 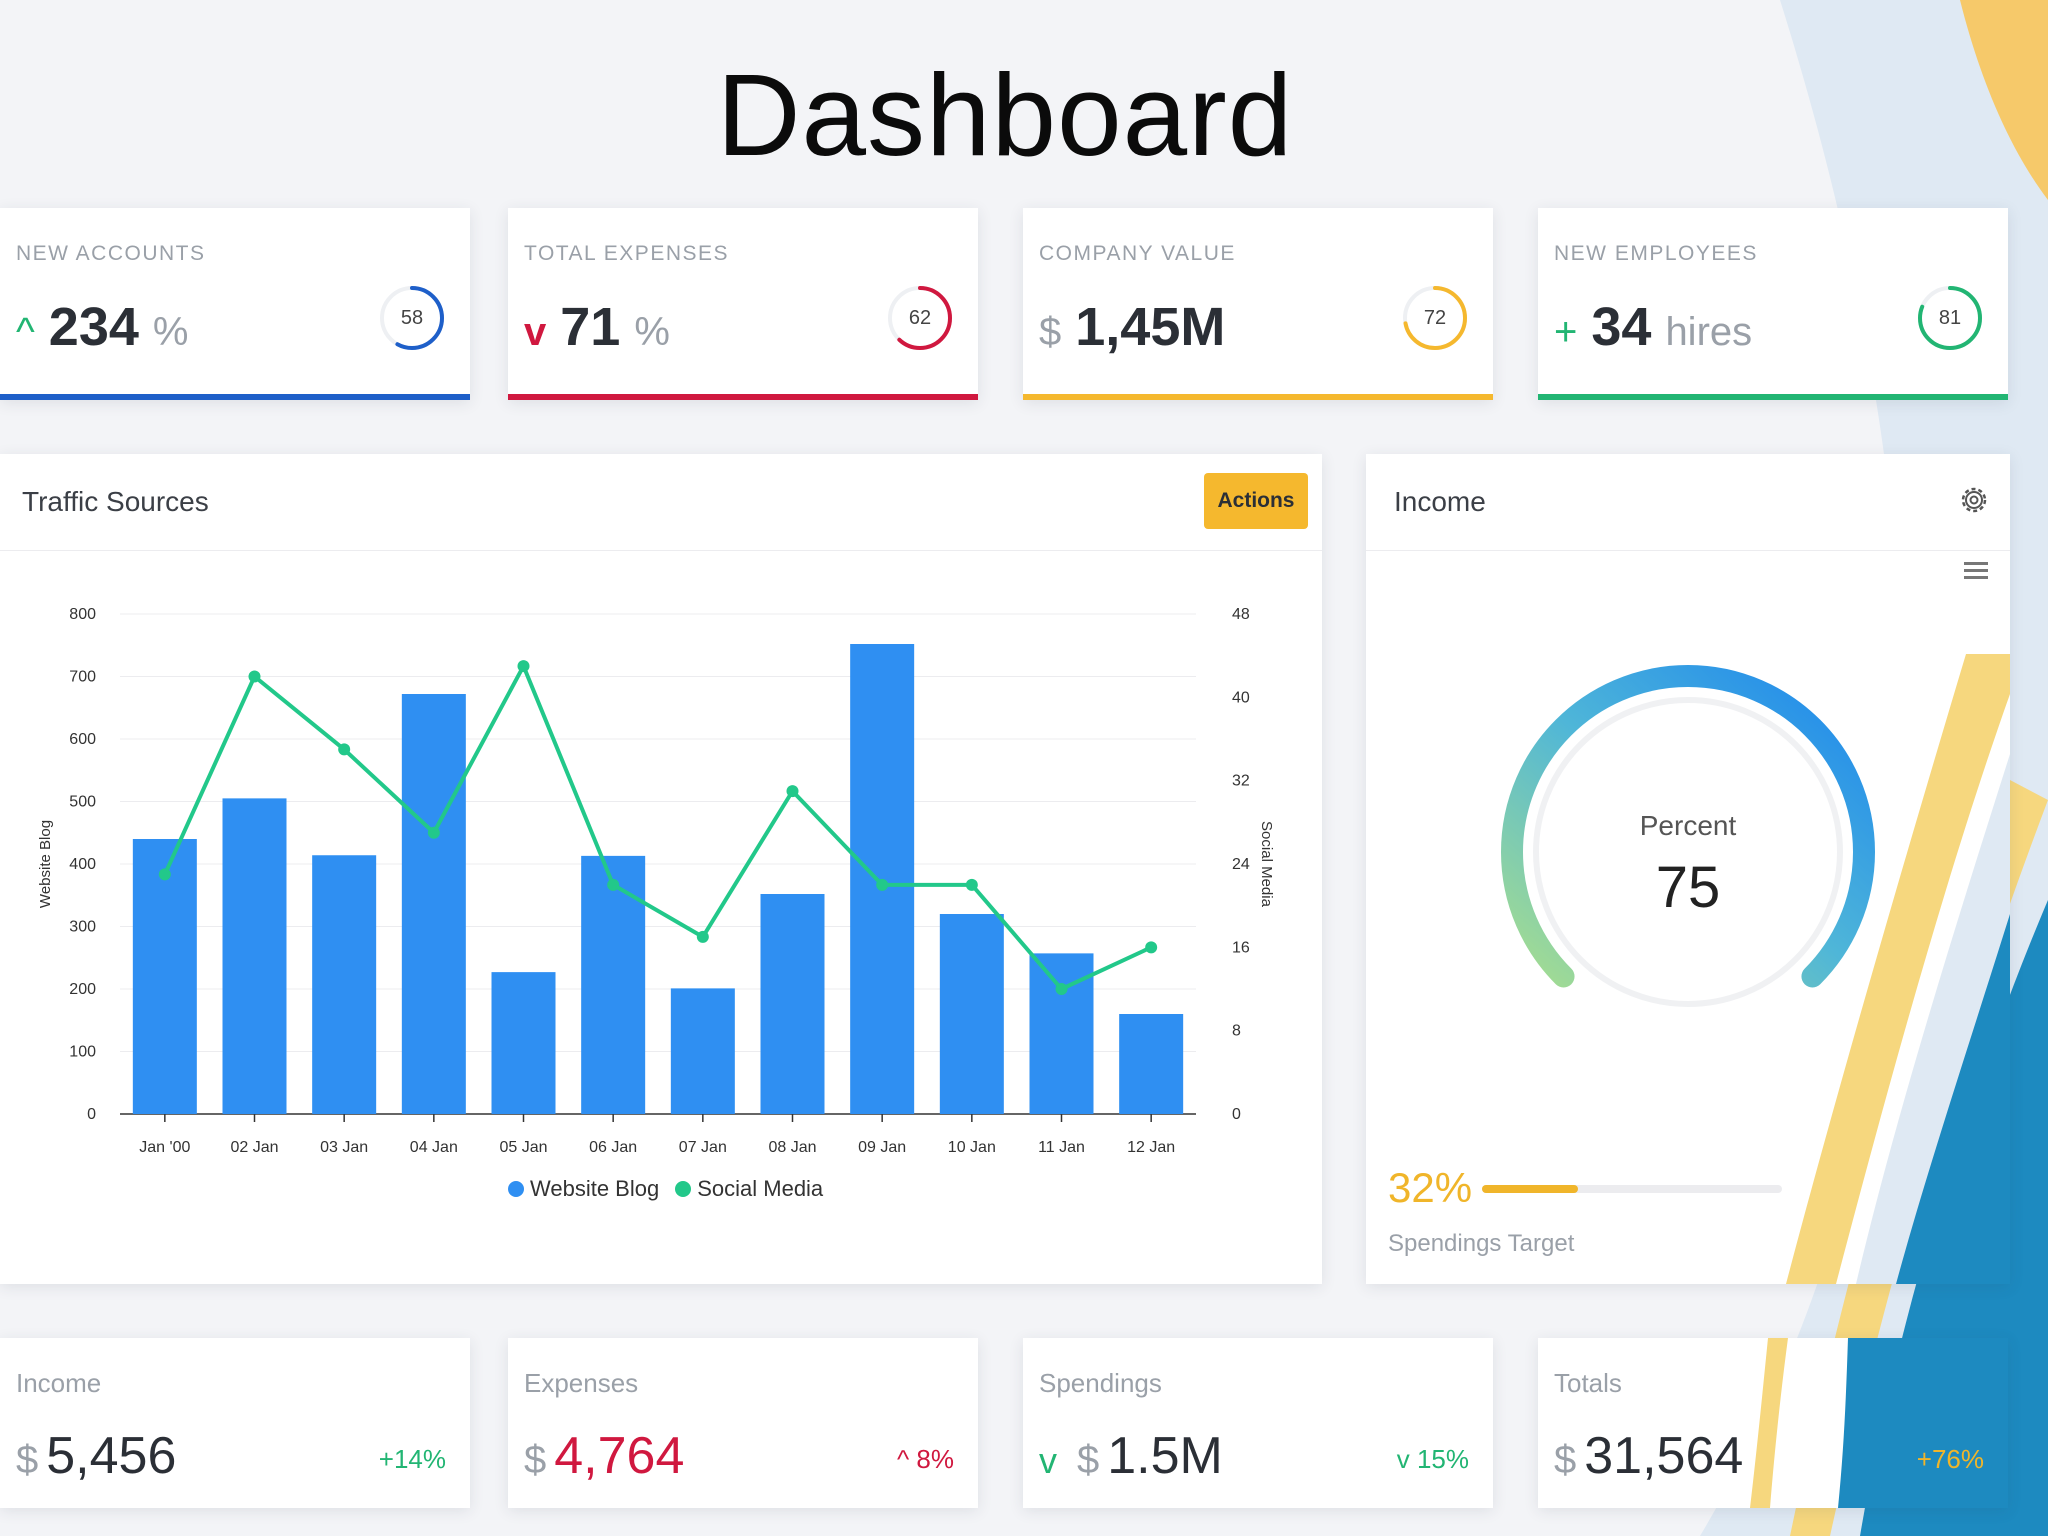 I want to click on stat-label: Spendings, so click(x=1100, y=1383).